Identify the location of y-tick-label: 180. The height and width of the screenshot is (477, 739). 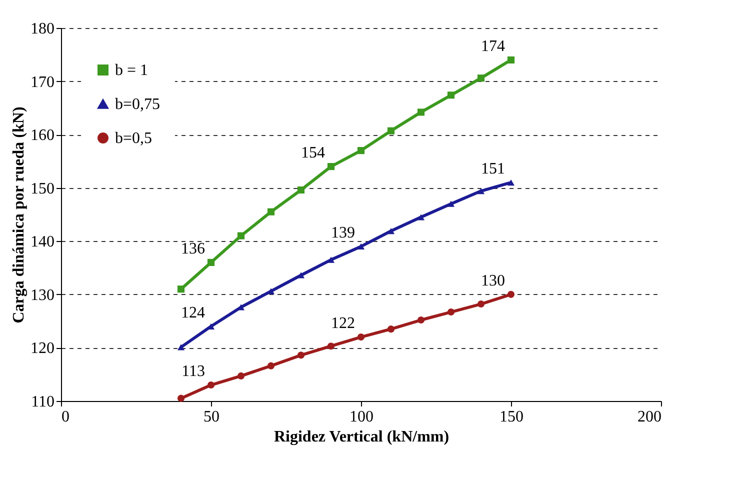
(42, 29).